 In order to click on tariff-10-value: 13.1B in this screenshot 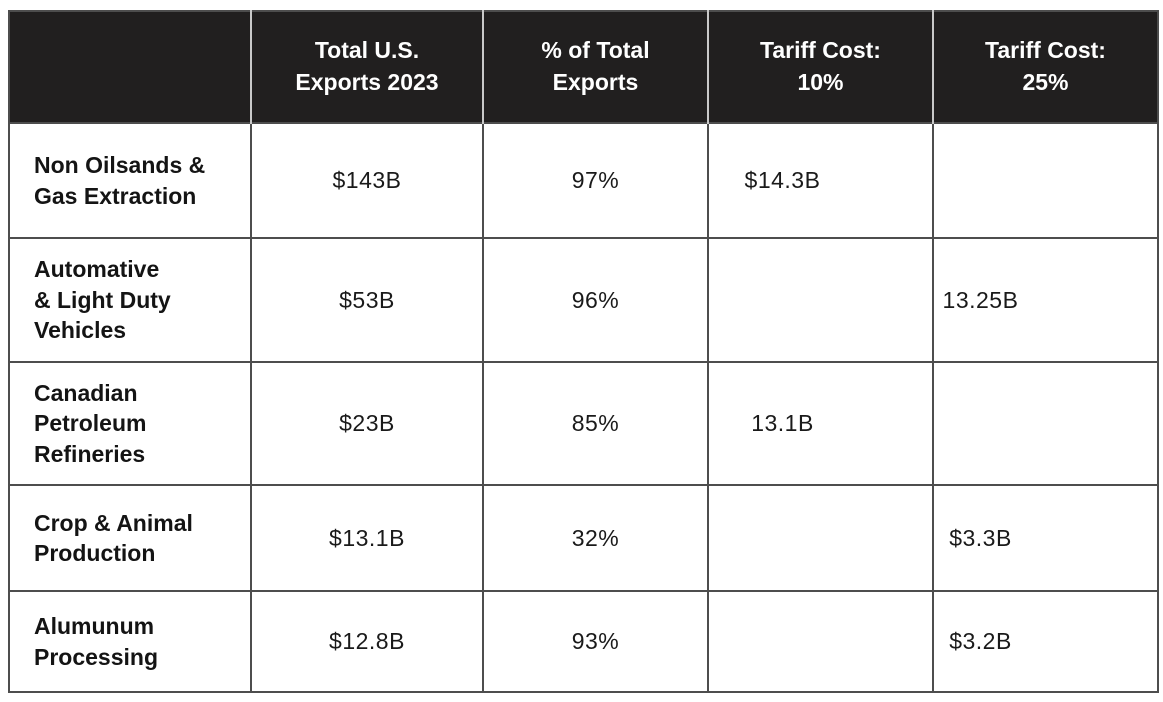, I will do `click(820, 423)`.